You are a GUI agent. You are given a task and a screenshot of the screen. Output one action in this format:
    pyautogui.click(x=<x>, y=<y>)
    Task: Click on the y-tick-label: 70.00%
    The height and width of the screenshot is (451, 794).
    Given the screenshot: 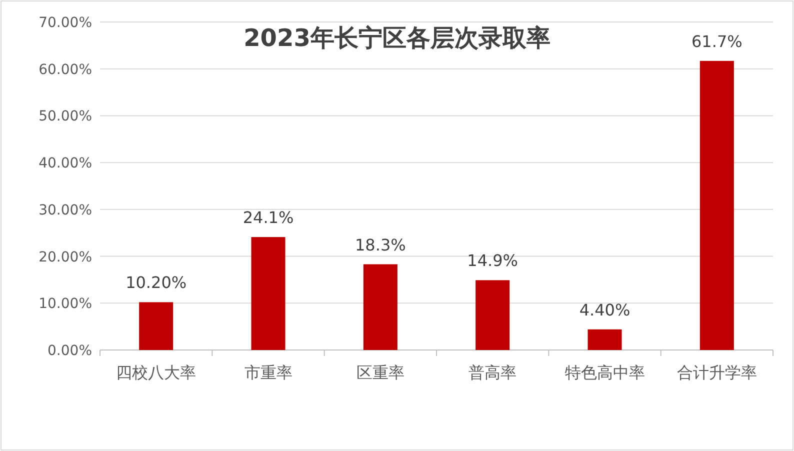 What is the action you would take?
    pyautogui.click(x=65, y=23)
    